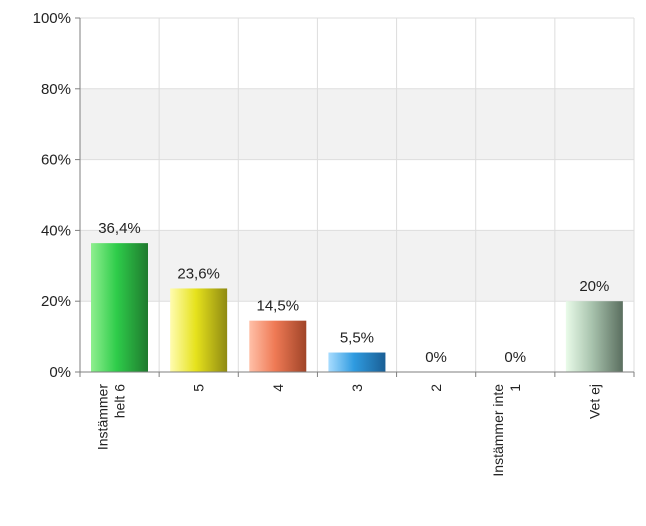  Describe the element at coordinates (349, 430) in the screenshot. I see `x-tick-labels: Instämmer helt 6 5 4 3 2 Instämmer inte 1 Vet ej` at that location.